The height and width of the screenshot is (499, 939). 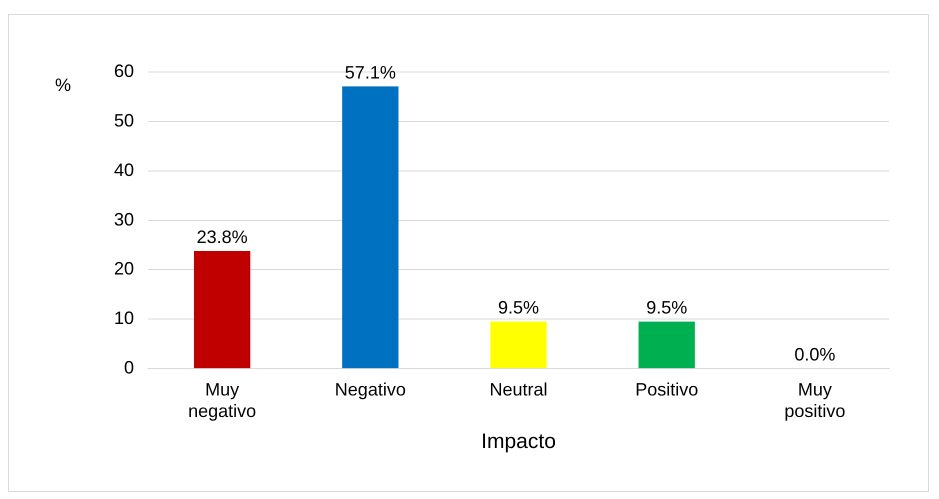 I want to click on x-tick-label: Negativo, so click(x=370, y=389).